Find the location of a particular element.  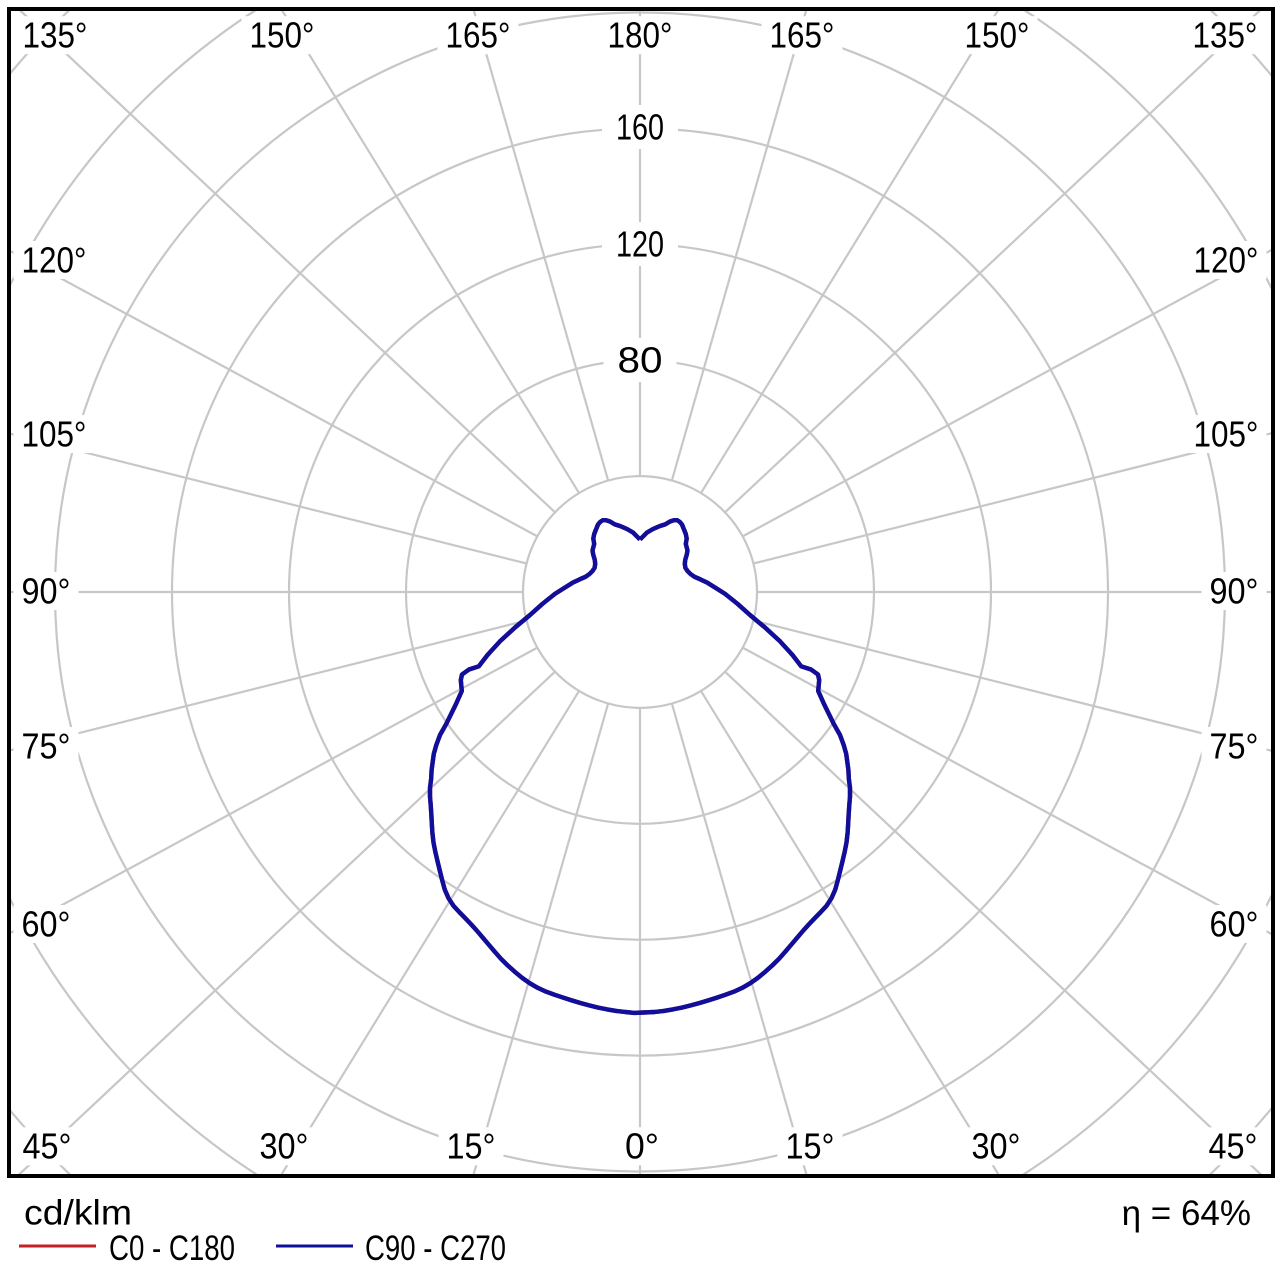

svg-text: 0° is located at coordinates (642, 1146).